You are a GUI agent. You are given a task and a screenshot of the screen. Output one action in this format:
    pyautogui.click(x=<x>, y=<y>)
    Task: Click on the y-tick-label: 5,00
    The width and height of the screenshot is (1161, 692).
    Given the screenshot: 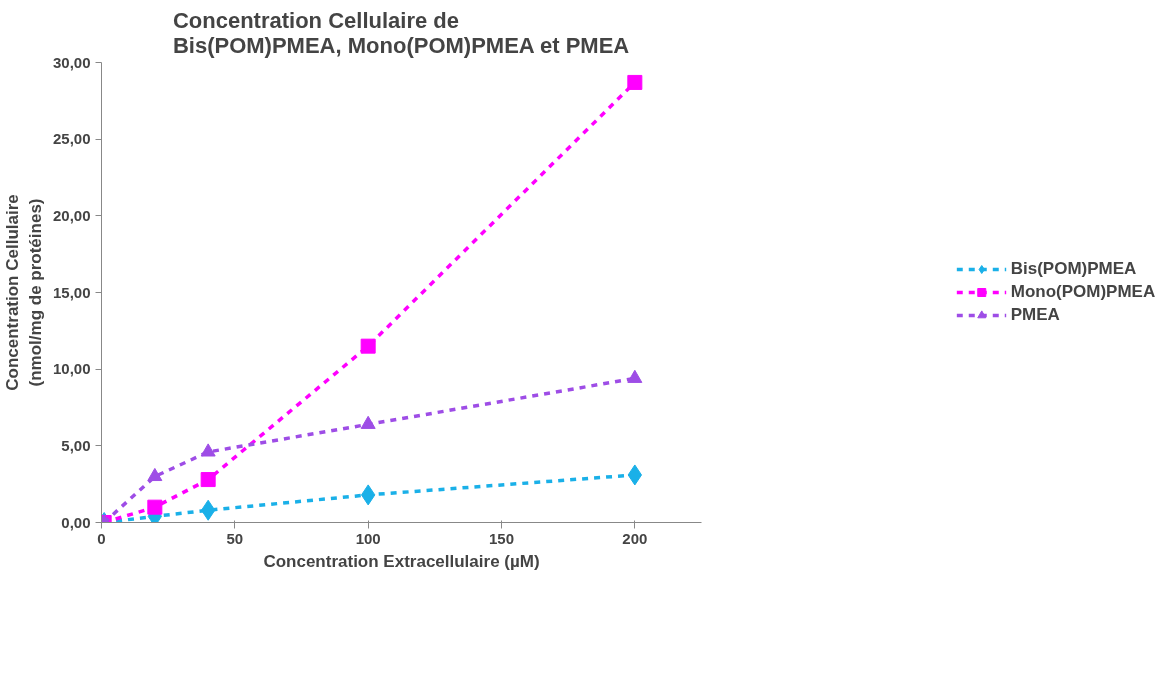 What is the action you would take?
    pyautogui.click(x=76, y=445)
    